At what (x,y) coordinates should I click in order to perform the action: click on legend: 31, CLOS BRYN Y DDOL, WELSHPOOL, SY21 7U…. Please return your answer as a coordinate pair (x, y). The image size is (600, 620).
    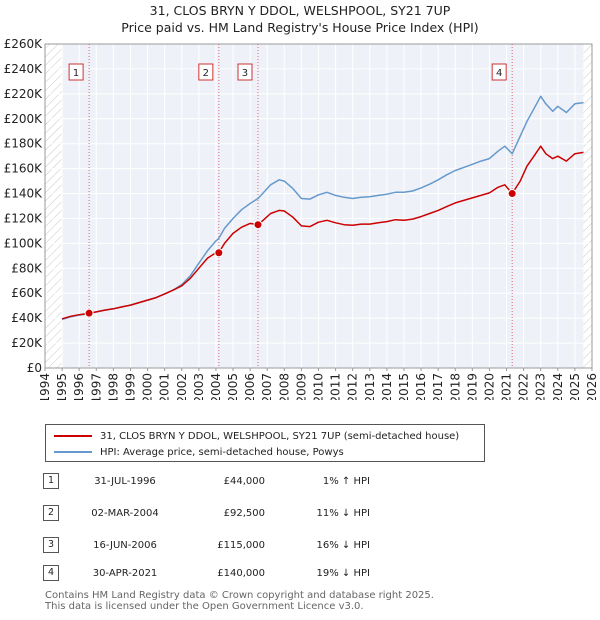
    Looking at the image, I should click on (265, 443).